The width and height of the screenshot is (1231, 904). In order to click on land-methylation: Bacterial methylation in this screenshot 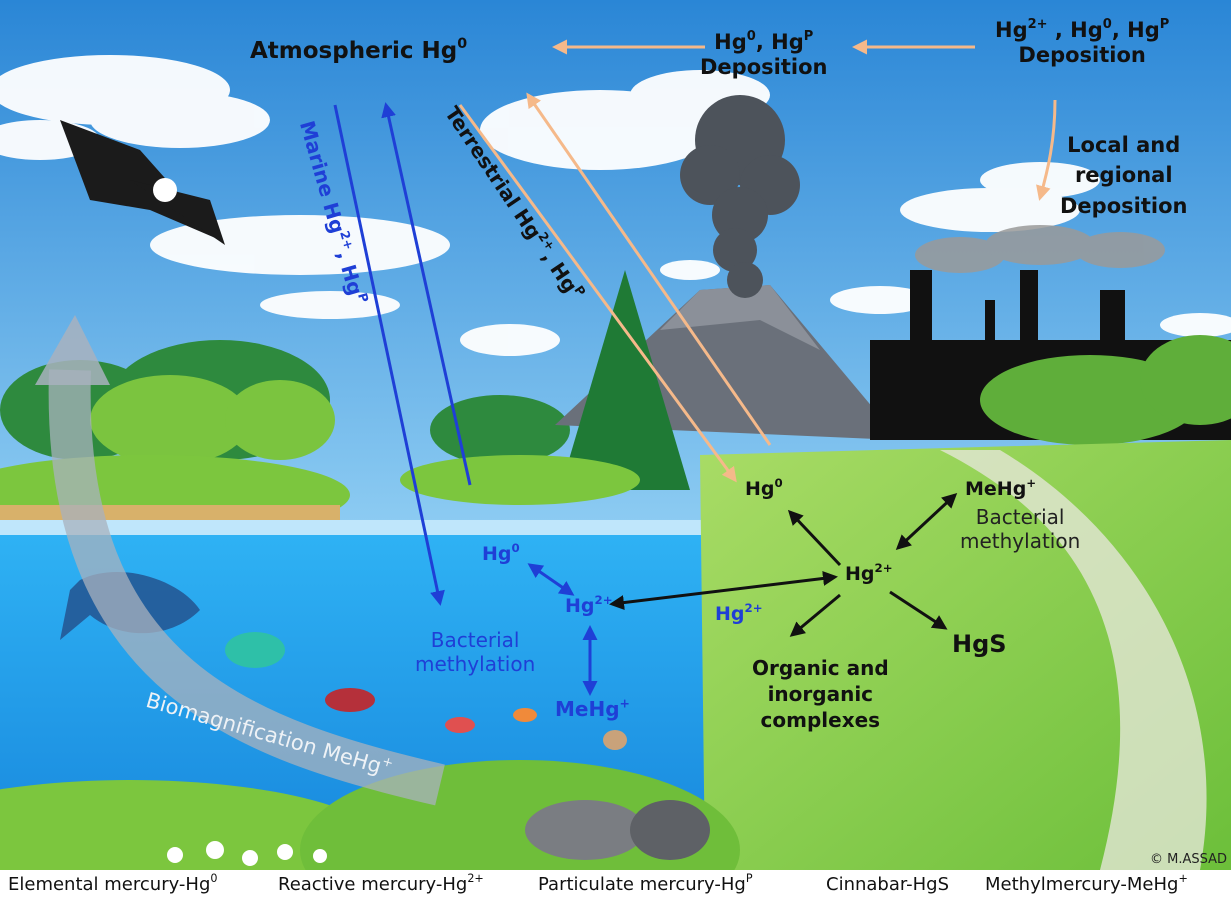, I will do `click(1020, 529)`.